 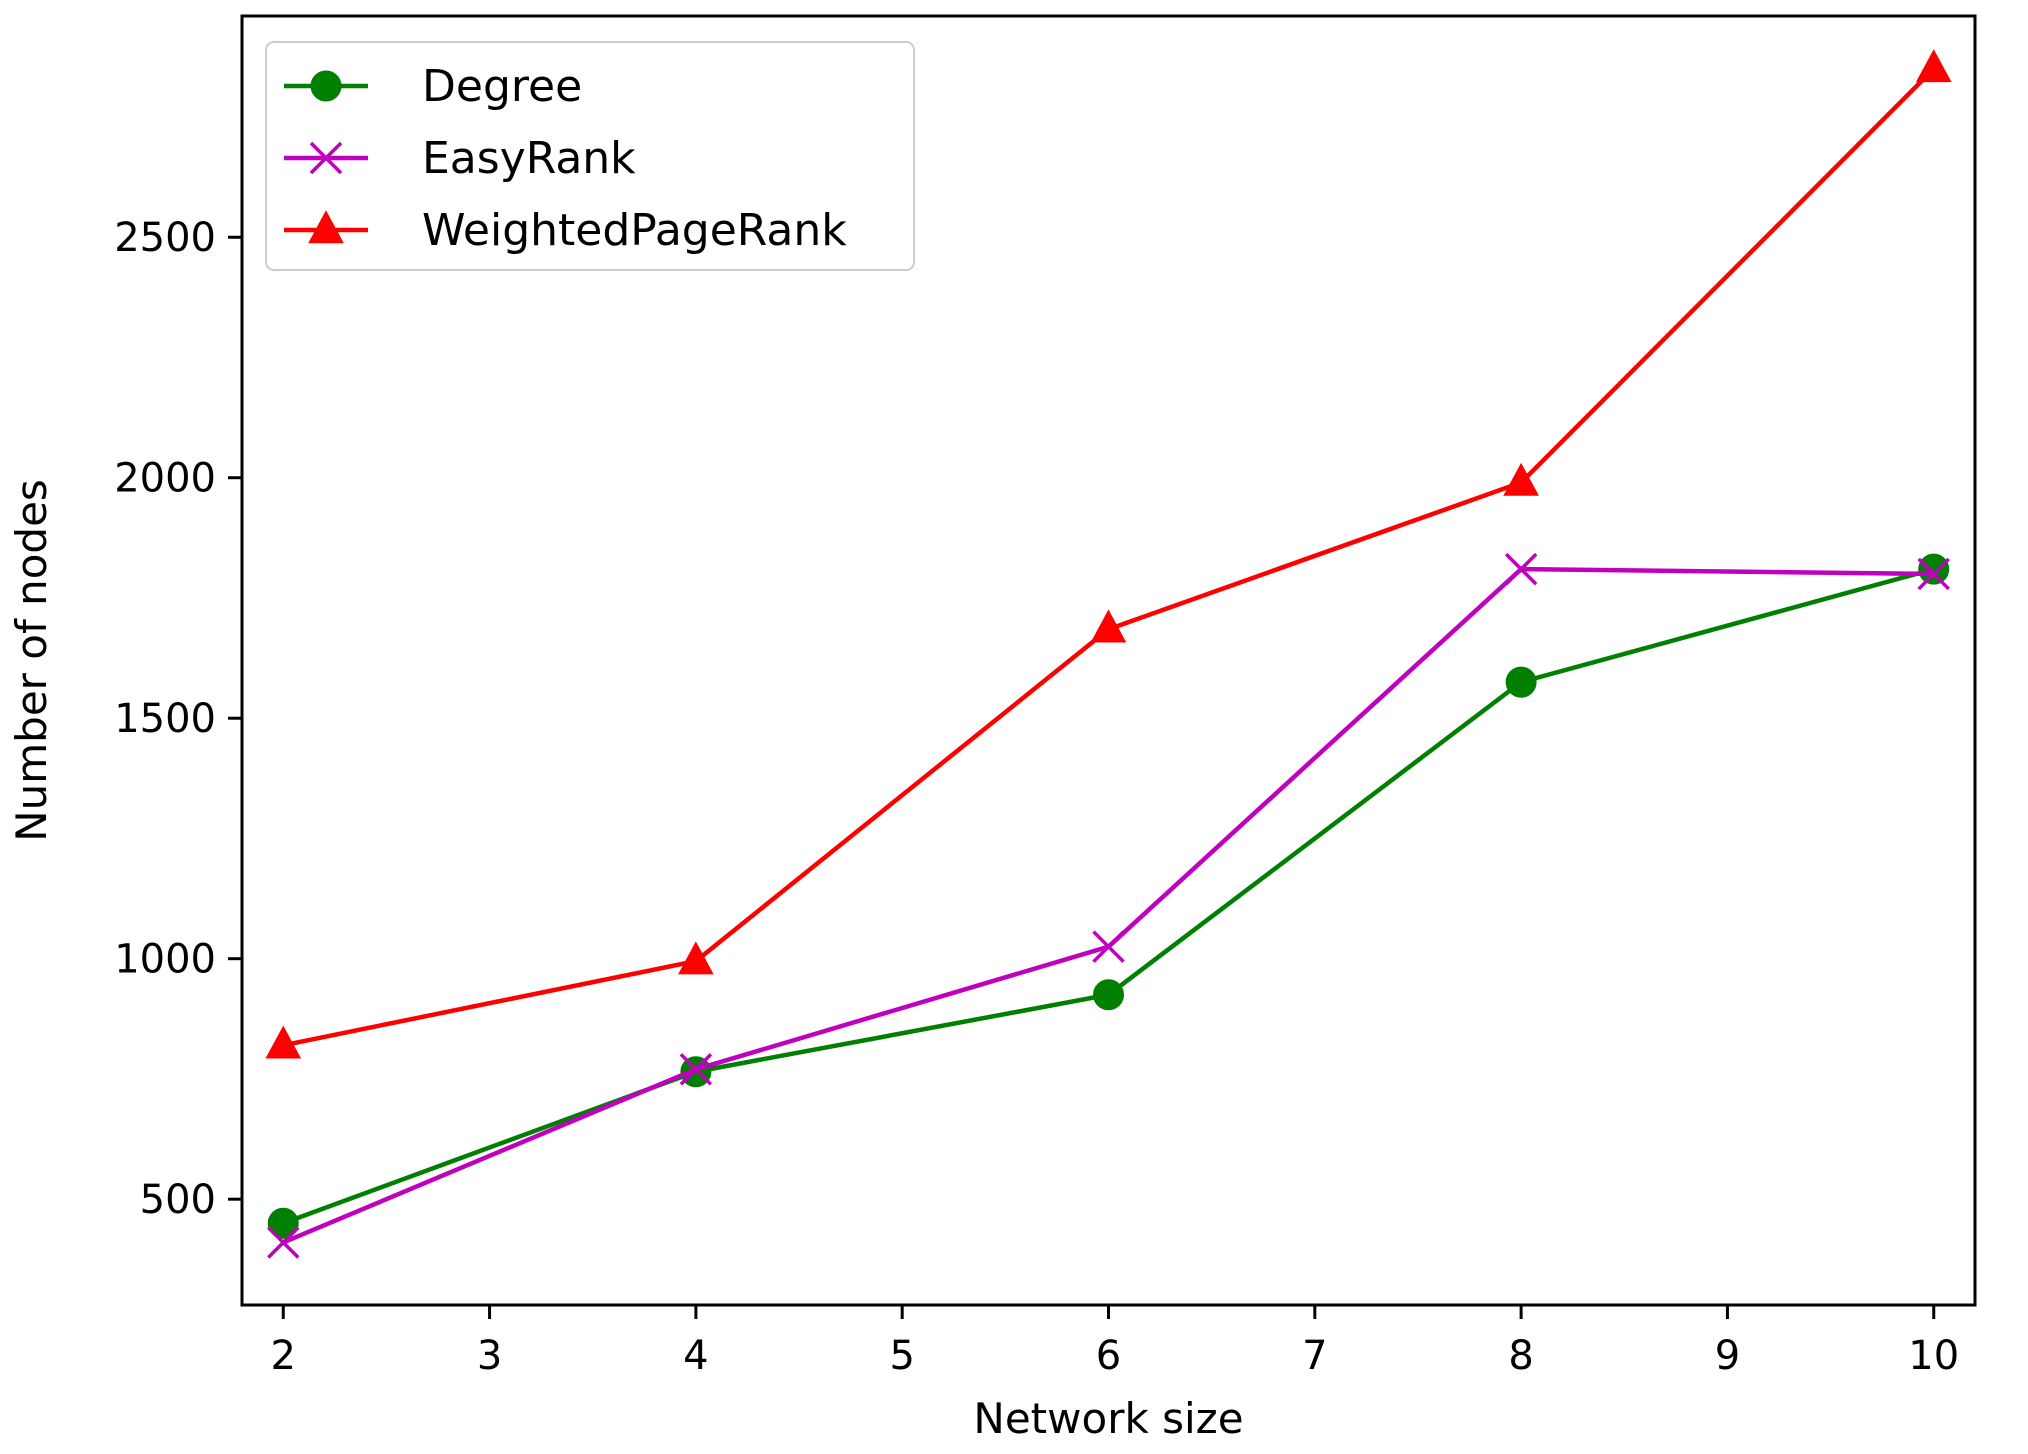 What do you see at coordinates (283, 1356) in the screenshot?
I see `x-tick-label: 2` at bounding box center [283, 1356].